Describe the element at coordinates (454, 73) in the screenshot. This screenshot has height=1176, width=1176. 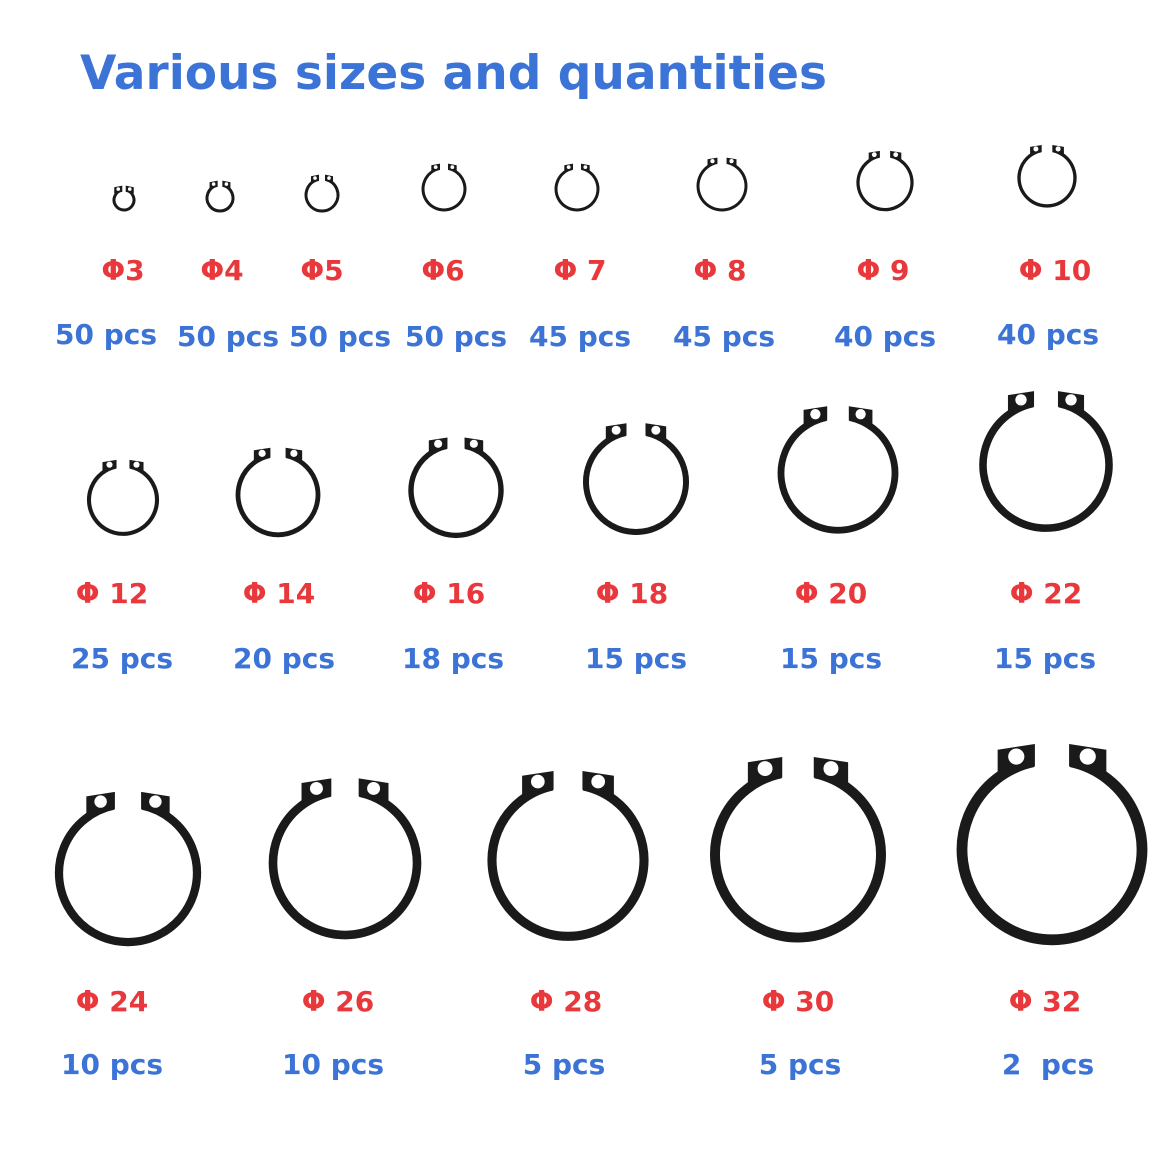
I see `page-title: Various sizes and quantities` at that location.